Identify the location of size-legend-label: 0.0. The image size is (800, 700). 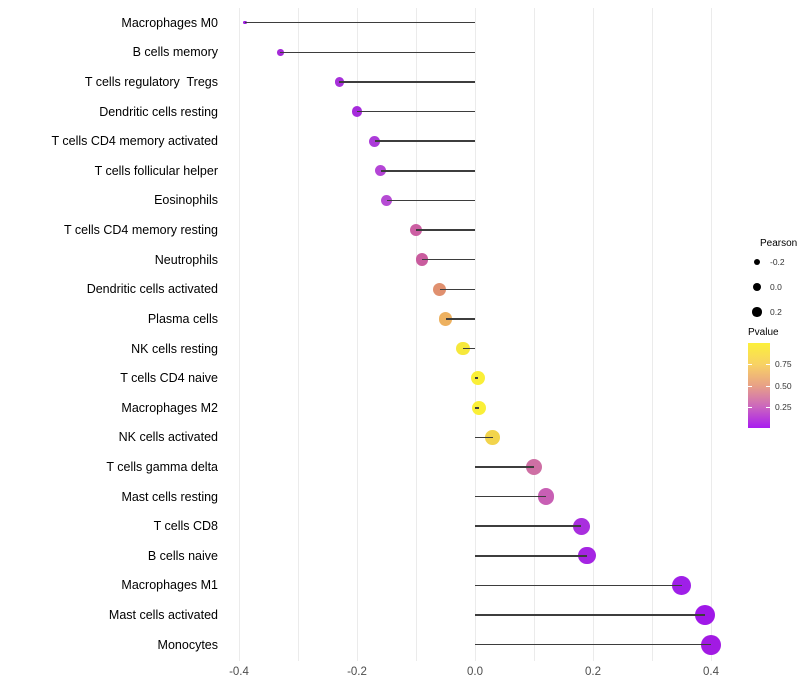
(776, 287).